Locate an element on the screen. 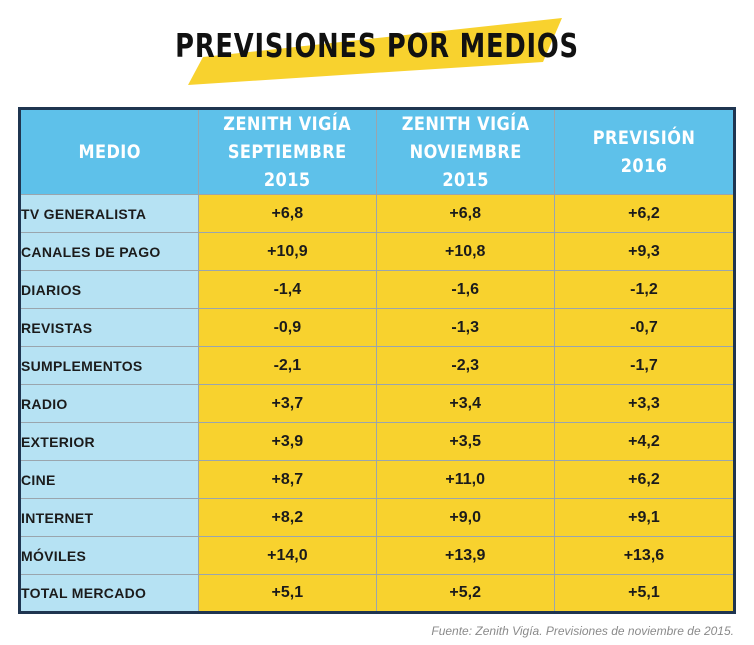 The width and height of the screenshot is (754, 645). value-cell: -2,1 is located at coordinates (287, 365).